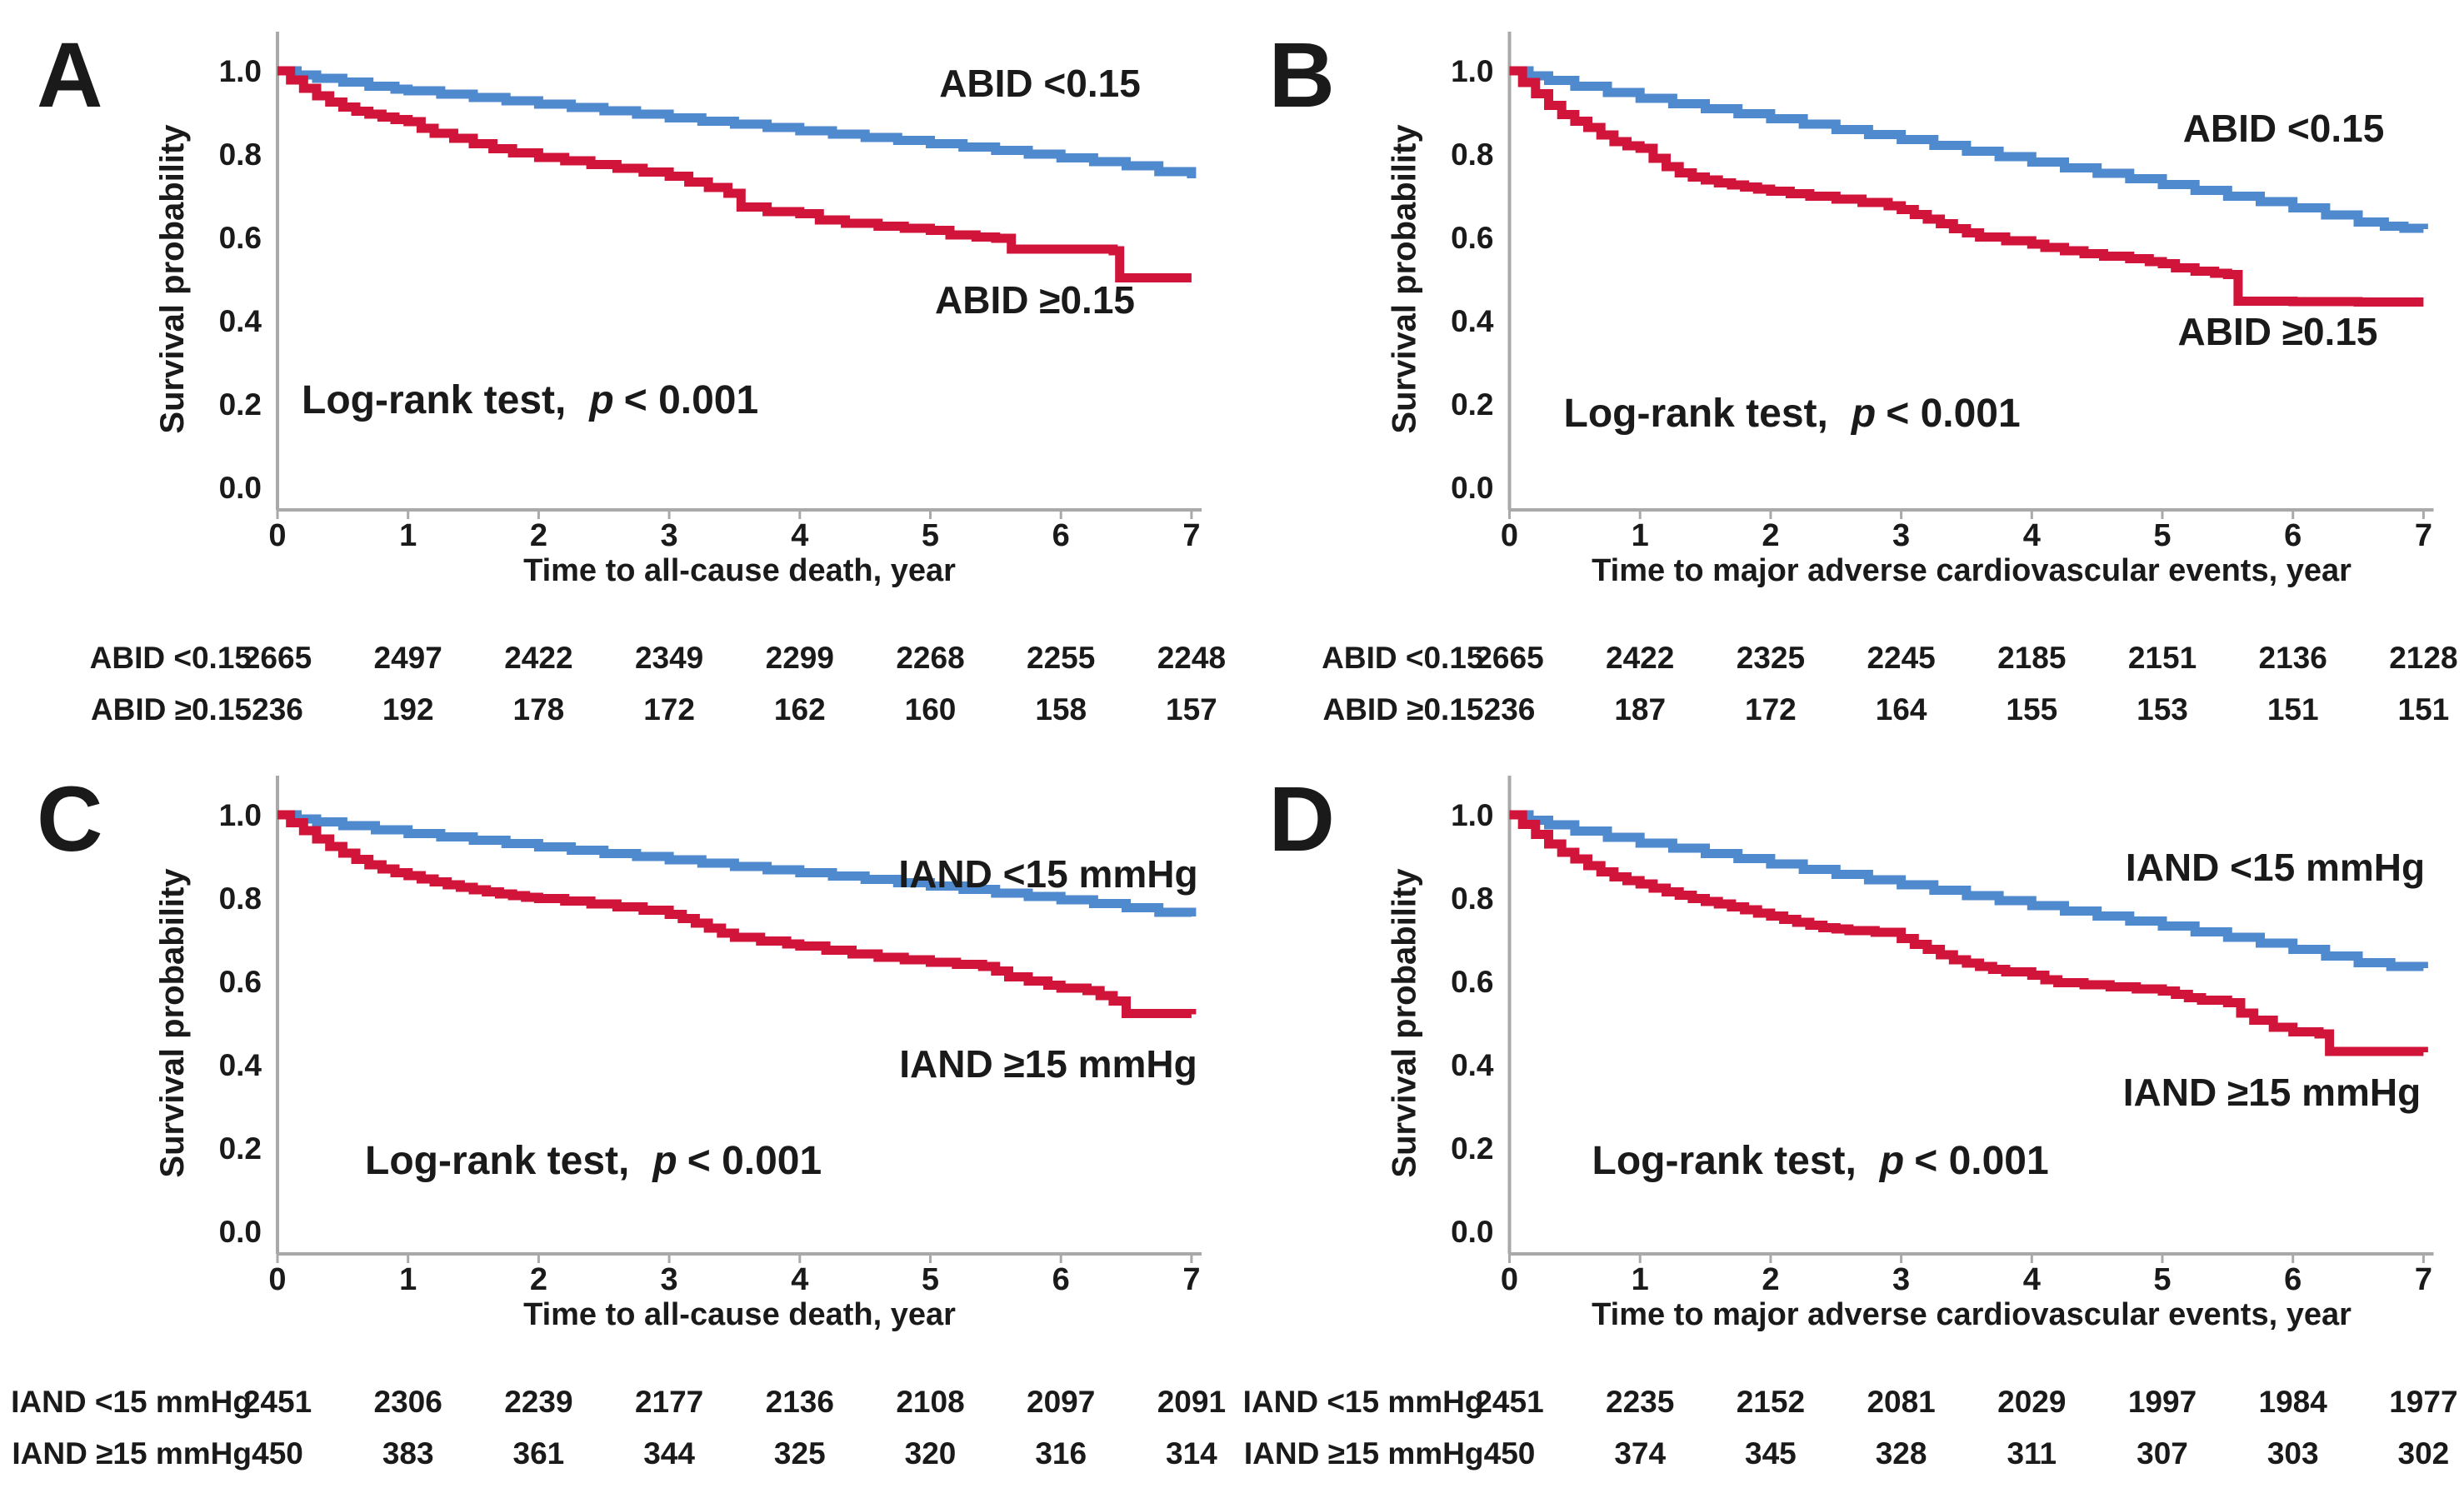  I want to click on risk-value: 192, so click(408, 709).